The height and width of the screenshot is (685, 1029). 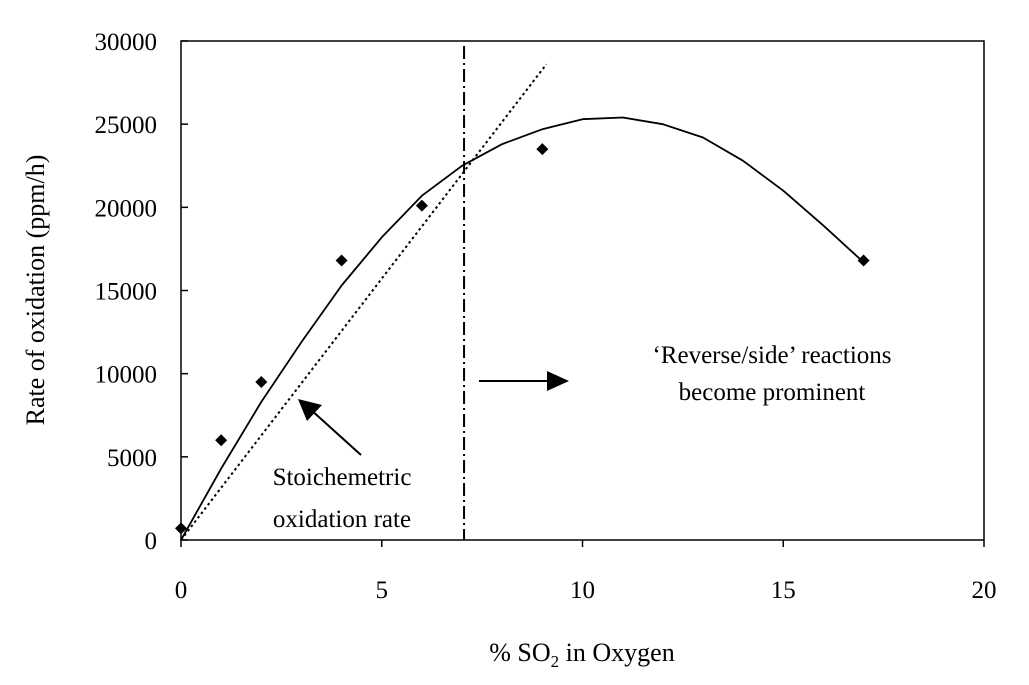 I want to click on y-tick-label: 20000, so click(x=126, y=208).